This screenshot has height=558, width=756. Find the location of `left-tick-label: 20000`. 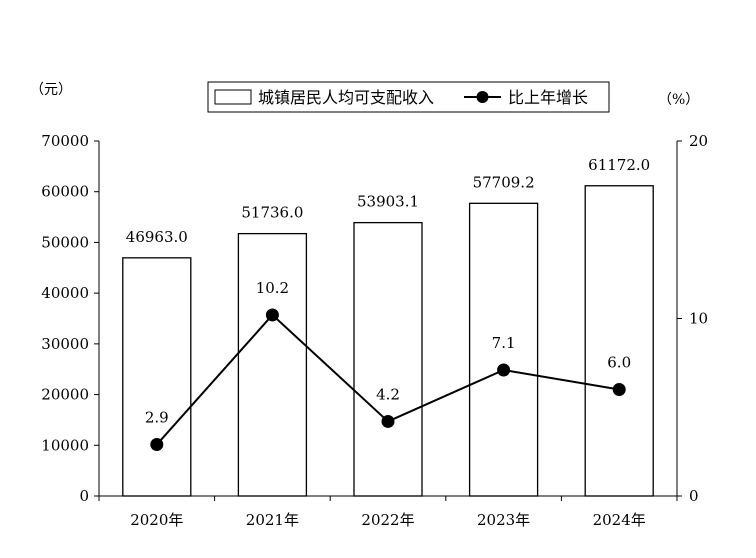

left-tick-label: 20000 is located at coordinates (65, 395).